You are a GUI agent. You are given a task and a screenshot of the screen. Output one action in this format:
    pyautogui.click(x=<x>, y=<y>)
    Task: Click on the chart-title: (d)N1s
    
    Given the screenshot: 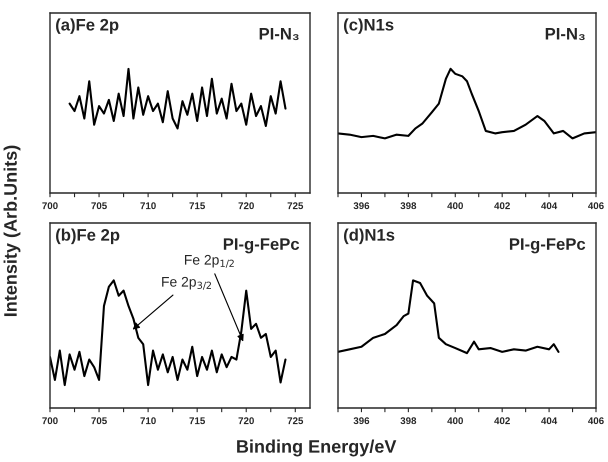 What is the action you would take?
    pyautogui.click(x=369, y=236)
    